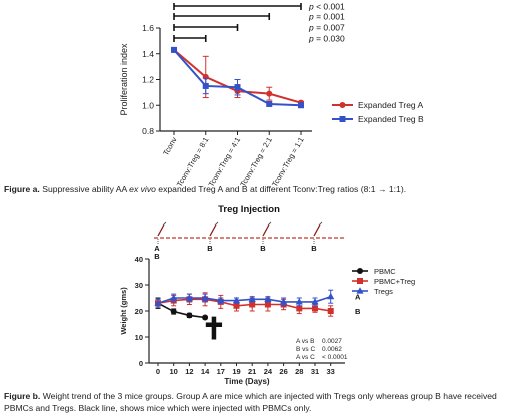  Describe the element at coordinates (326, 17) in the screenshot. I see `p-value-label-1: p = 0.001` at that location.